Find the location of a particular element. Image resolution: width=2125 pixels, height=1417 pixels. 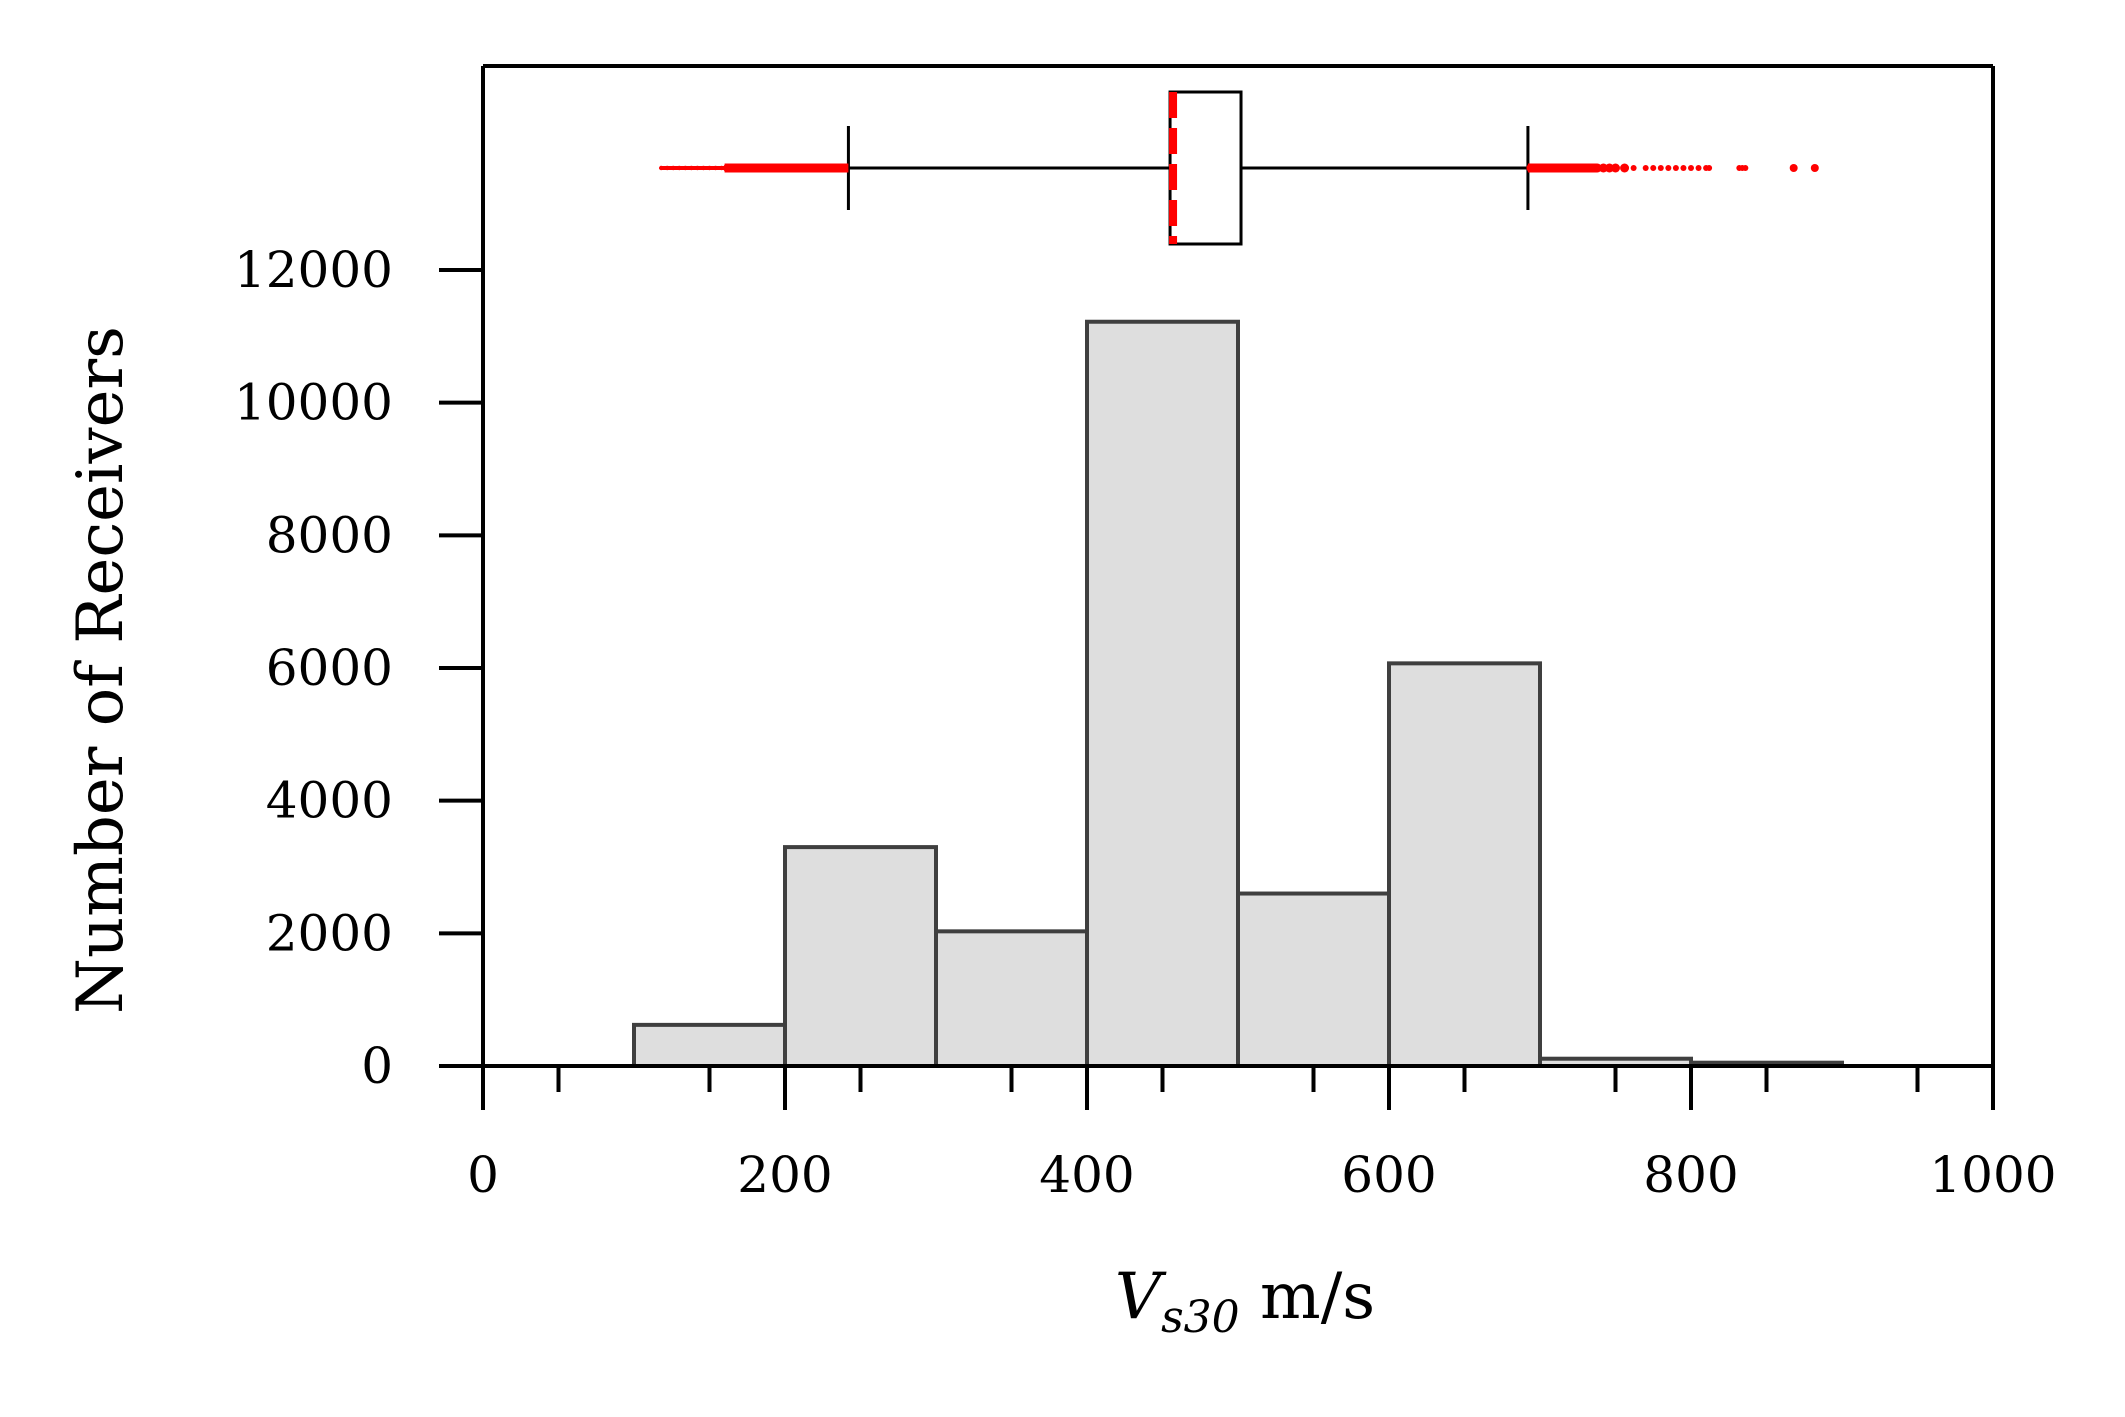

x-tick-label: 600 is located at coordinates (1388, 1175).